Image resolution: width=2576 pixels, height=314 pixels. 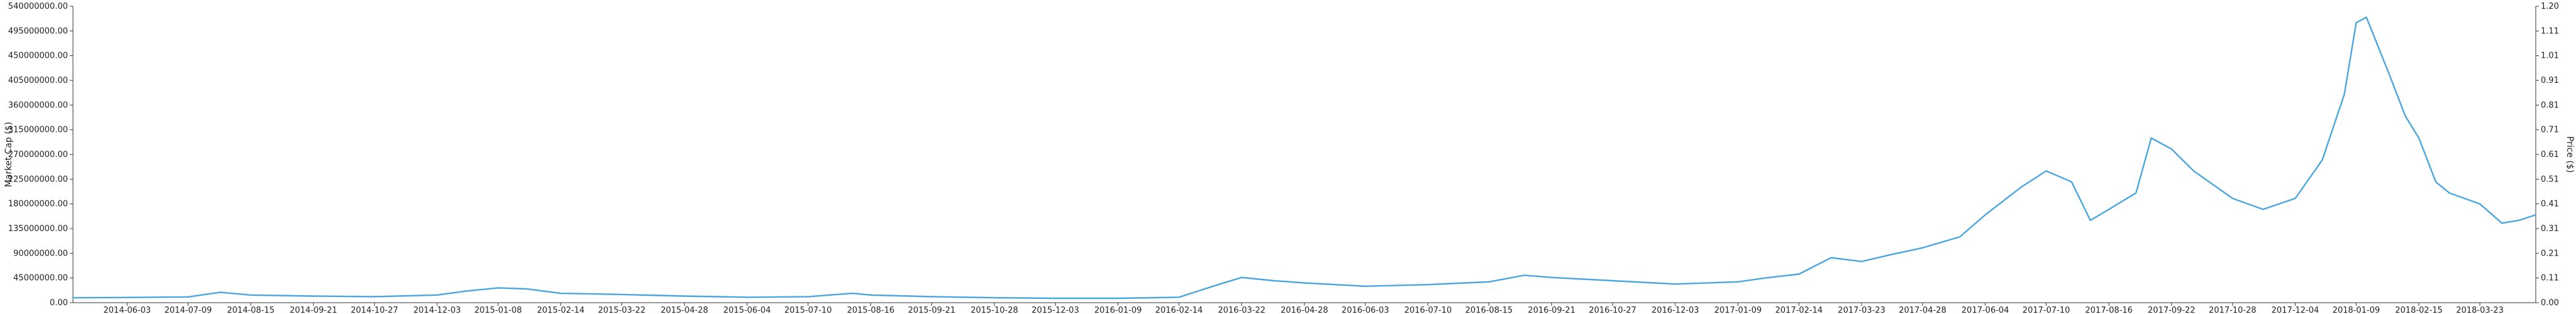 I want to click on x-tick-label: 2017-06-04, so click(x=1985, y=310).